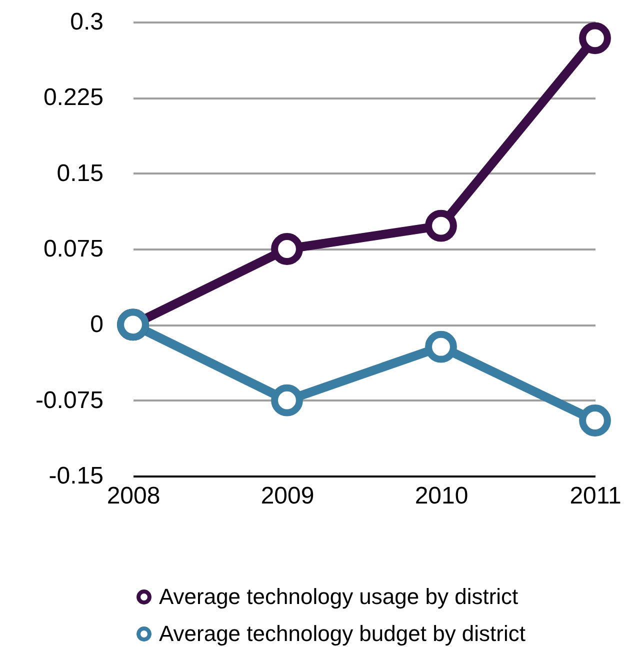 This screenshot has height=647, width=629. Describe the element at coordinates (87, 22) in the screenshot. I see `y-tick-label: 0.3` at that location.